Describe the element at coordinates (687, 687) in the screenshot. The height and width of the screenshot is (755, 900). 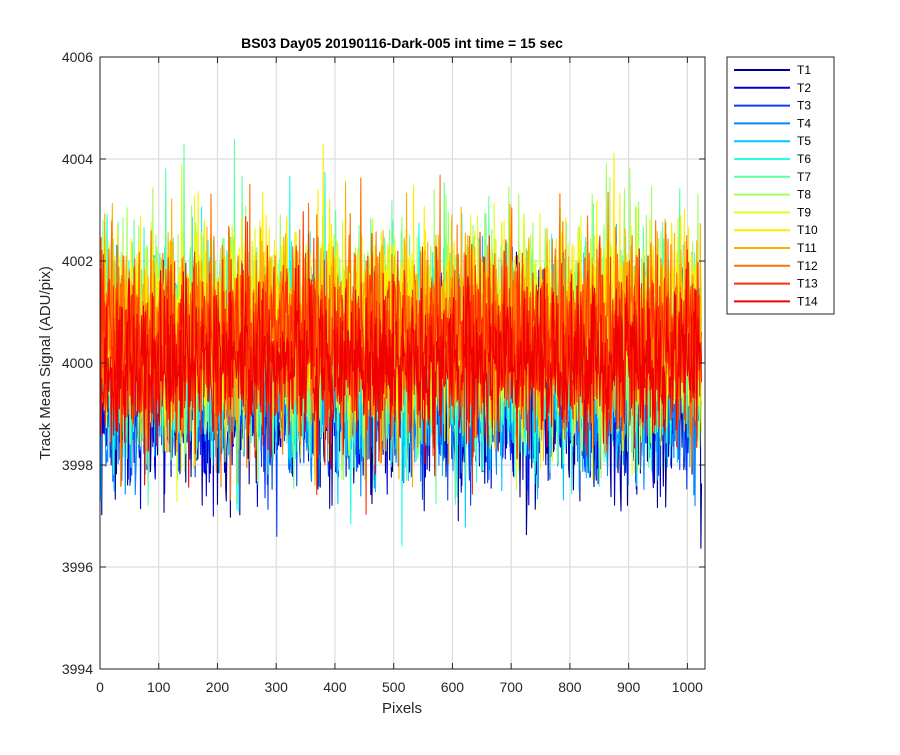
I see `x-tick-label: 1000` at that location.